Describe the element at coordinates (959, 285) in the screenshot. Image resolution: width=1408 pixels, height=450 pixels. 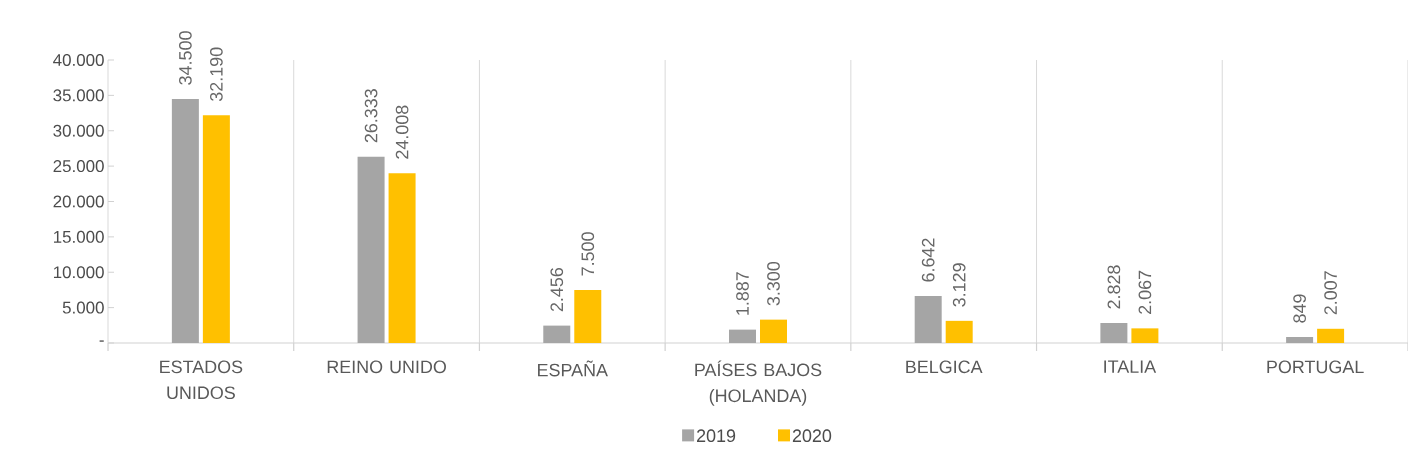
I see `data-label: 3.129` at that location.